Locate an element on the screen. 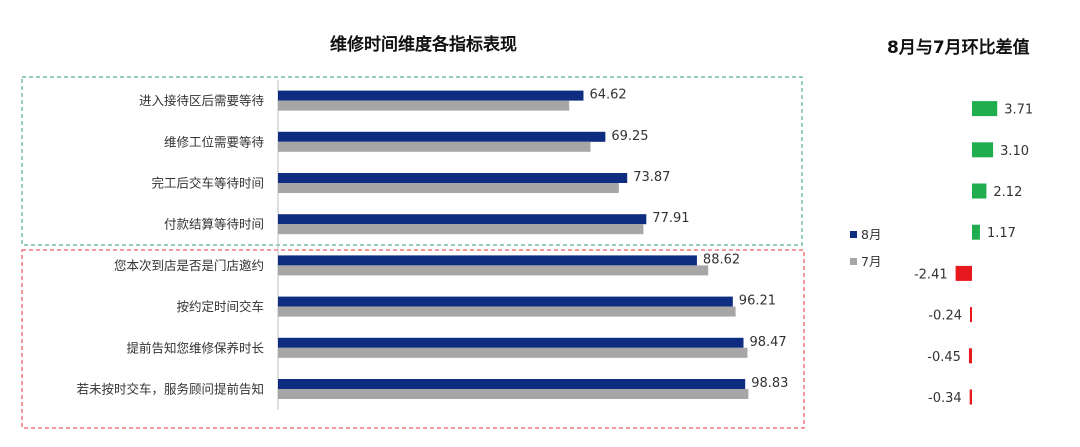 This screenshot has width=1080, height=447. diff-data-label: 2.12 is located at coordinates (1007, 192).